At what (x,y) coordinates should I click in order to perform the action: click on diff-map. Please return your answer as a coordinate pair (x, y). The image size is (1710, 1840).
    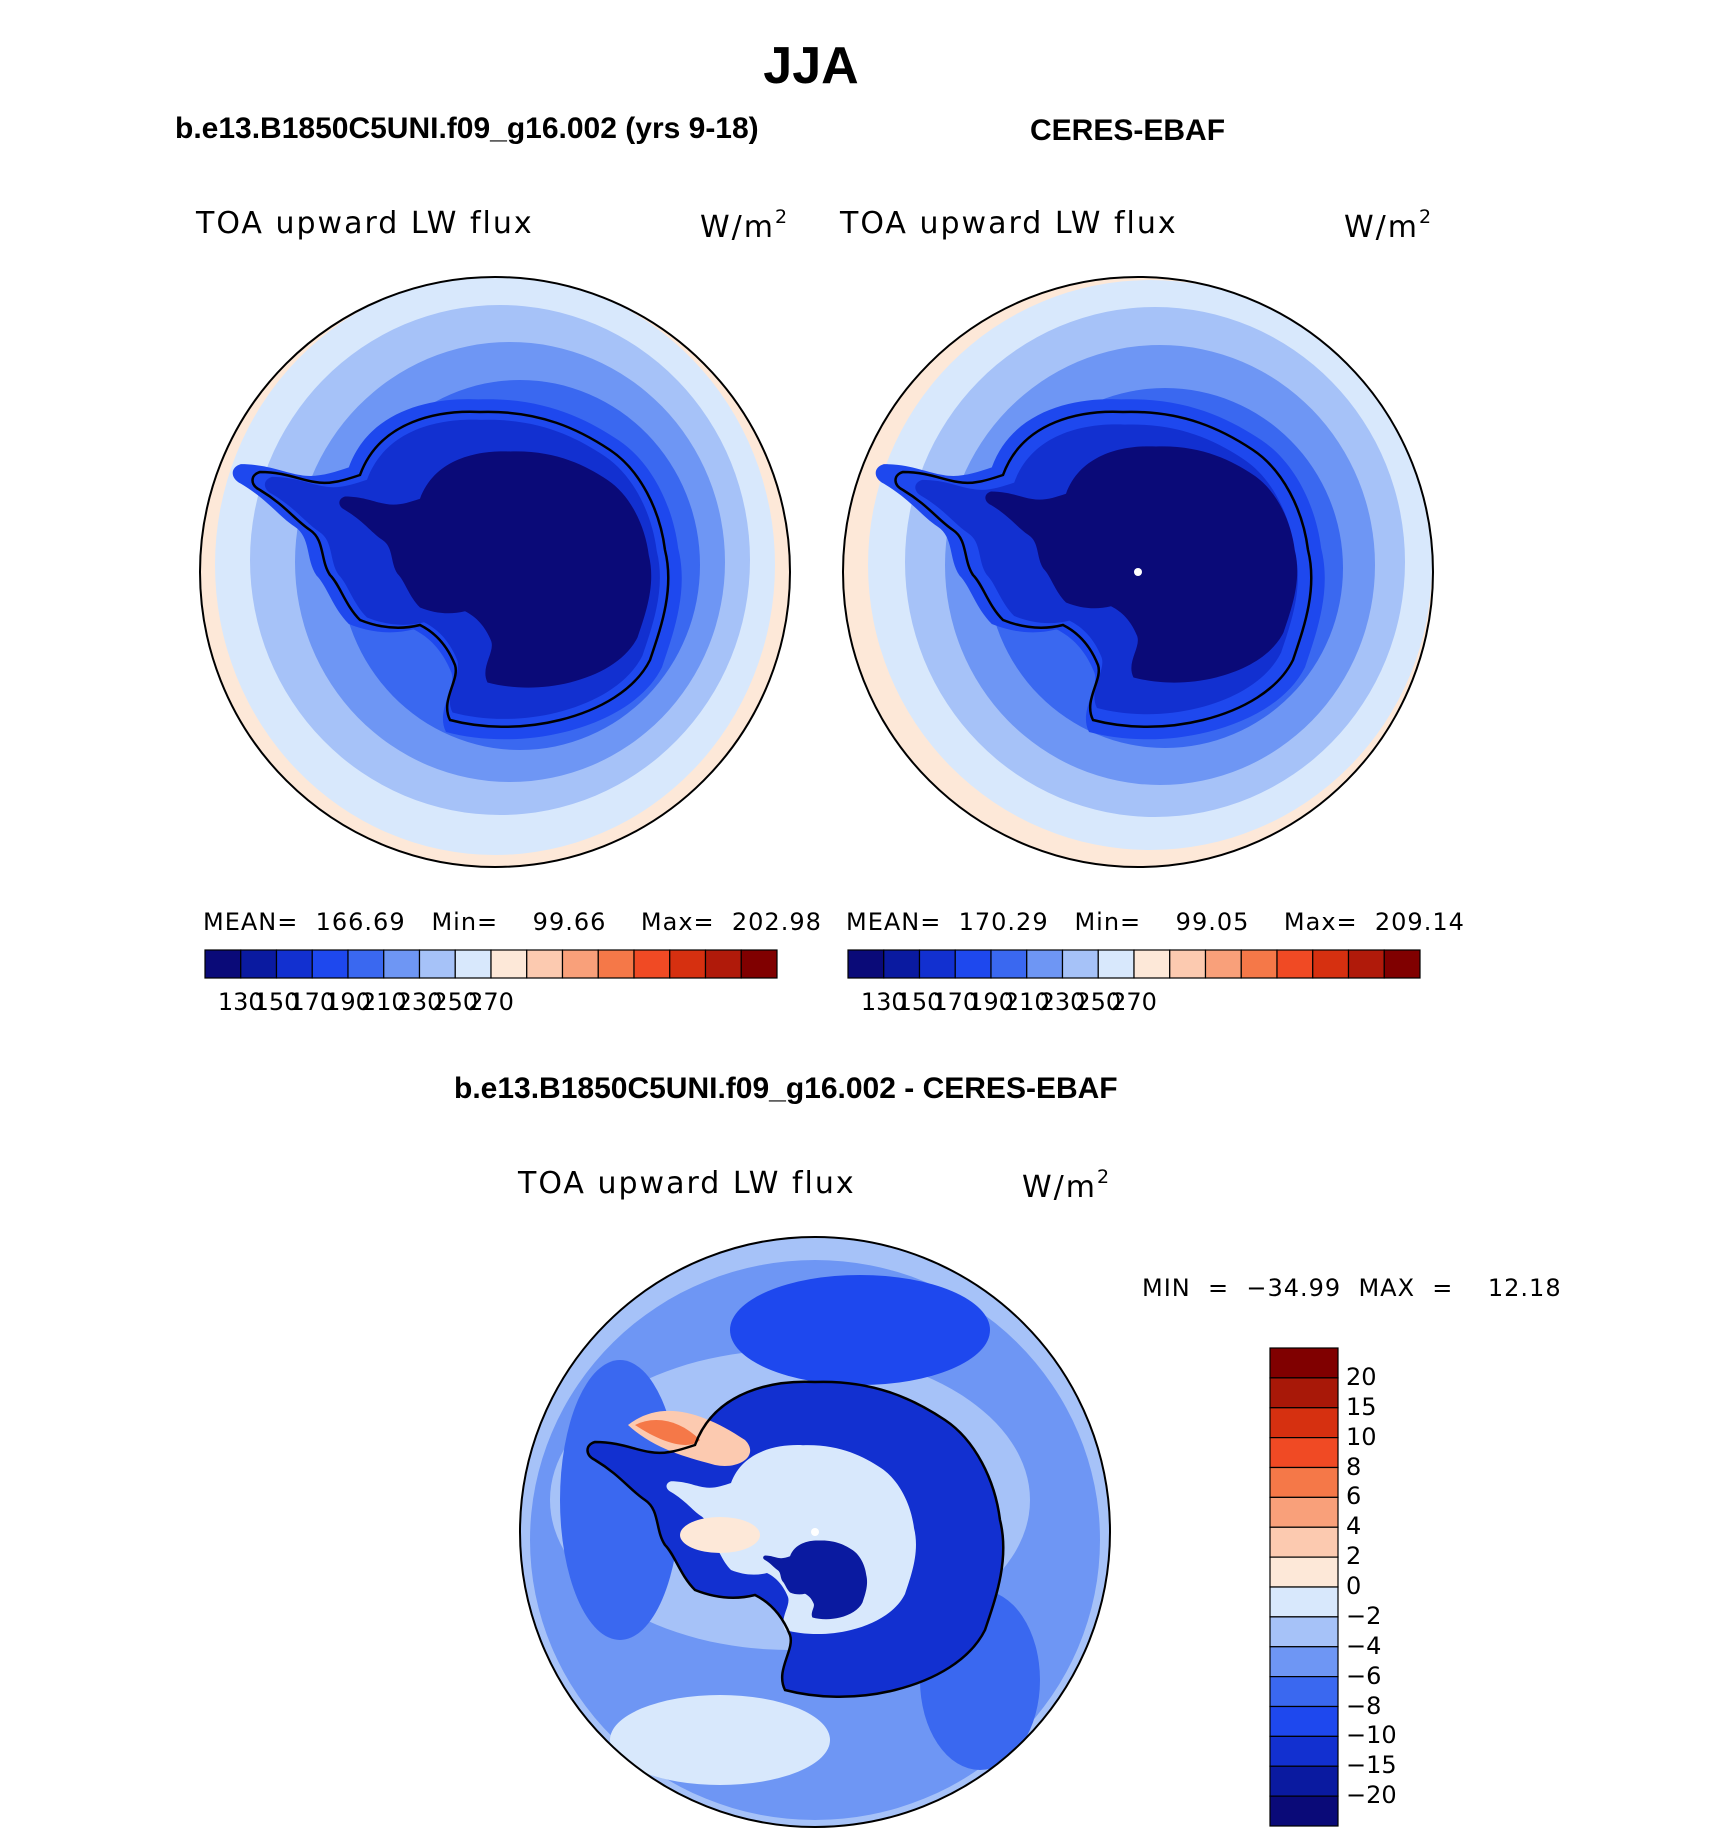
    Looking at the image, I should click on (815, 1532).